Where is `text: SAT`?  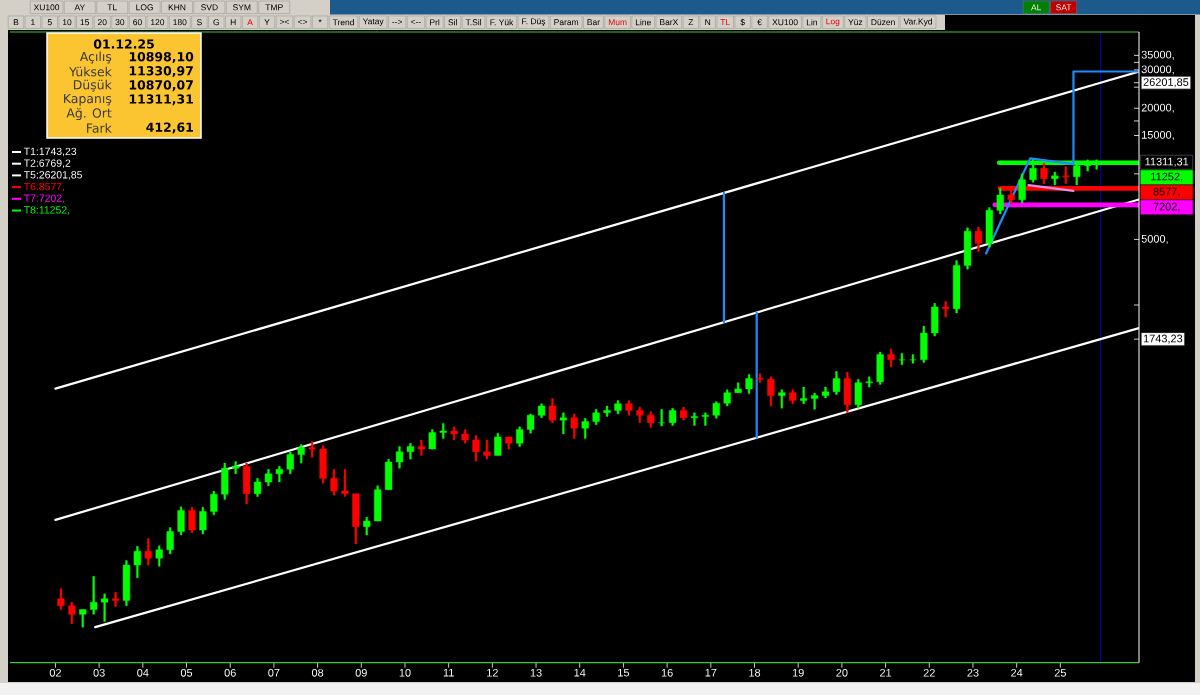
text: SAT is located at coordinates (1064, 7).